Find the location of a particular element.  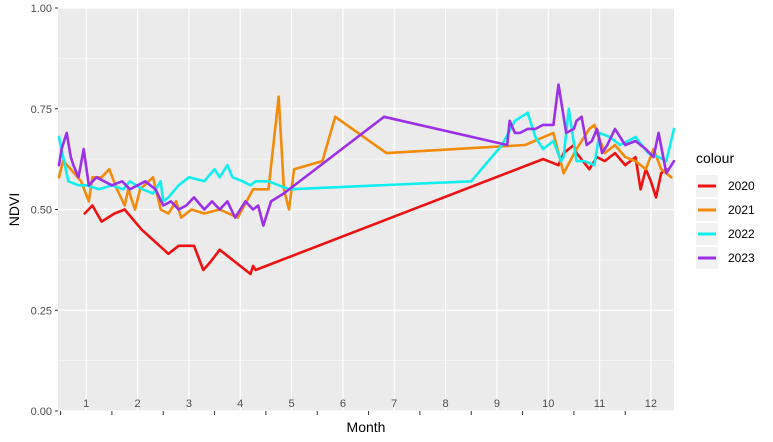

x-tick-label: 7 is located at coordinates (394, 404).